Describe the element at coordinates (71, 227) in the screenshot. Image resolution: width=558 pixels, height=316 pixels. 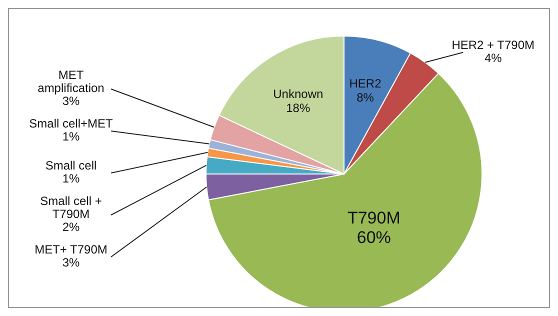
I see `data-label: 2%` at that location.